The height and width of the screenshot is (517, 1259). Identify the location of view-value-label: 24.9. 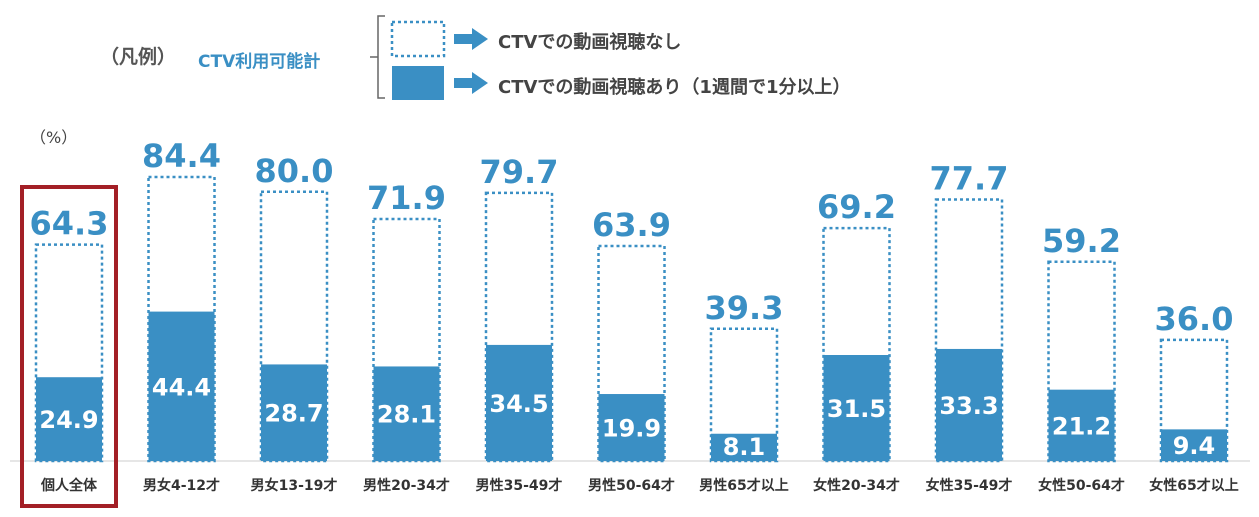
(68, 420).